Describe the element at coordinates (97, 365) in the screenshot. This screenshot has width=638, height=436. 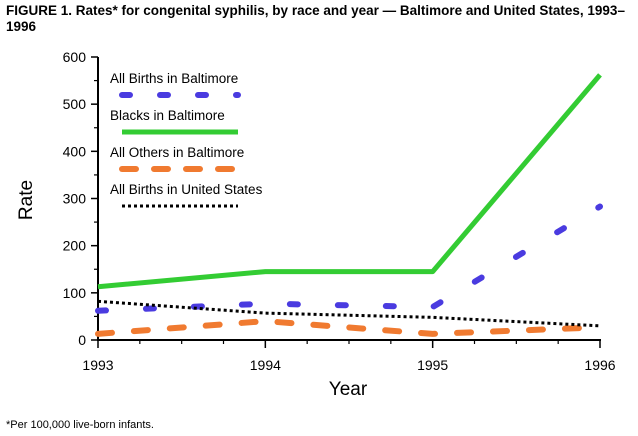
I see `x-tick-label: 1993` at that location.